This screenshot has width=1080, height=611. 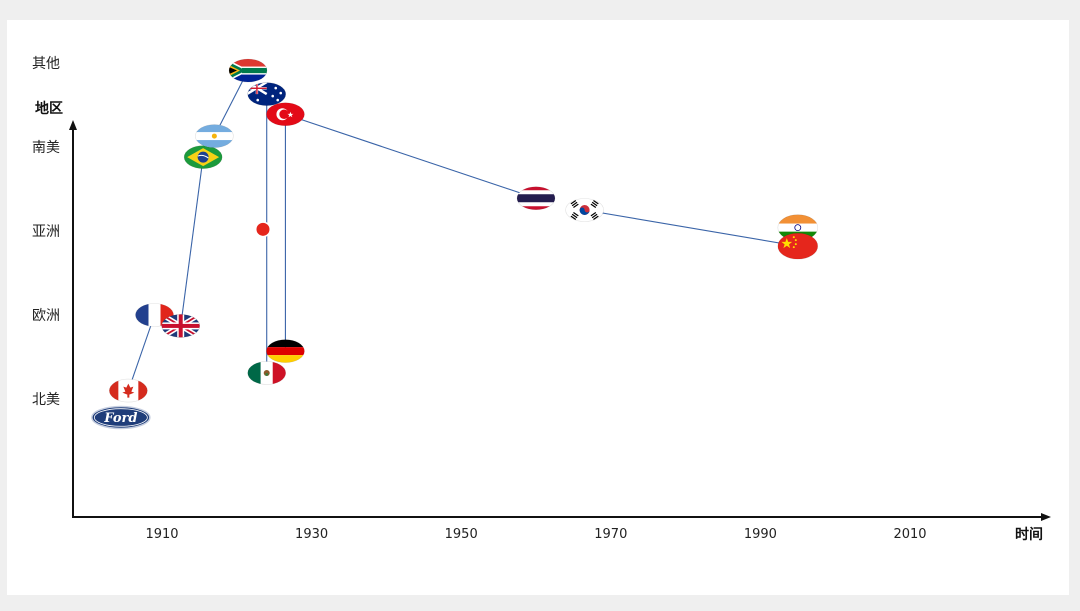 What do you see at coordinates (141, 352) in the screenshot?
I see `connection-line-canada-france` at bounding box center [141, 352].